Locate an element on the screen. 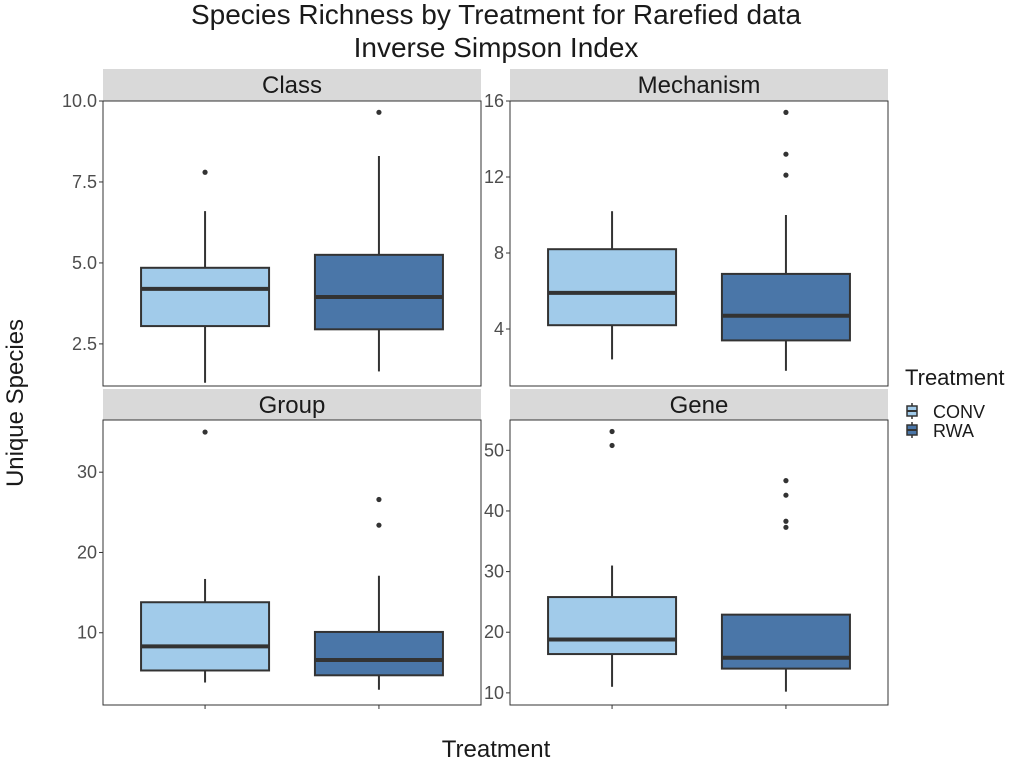  strip-label: Mechanism is located at coordinates (699, 85).